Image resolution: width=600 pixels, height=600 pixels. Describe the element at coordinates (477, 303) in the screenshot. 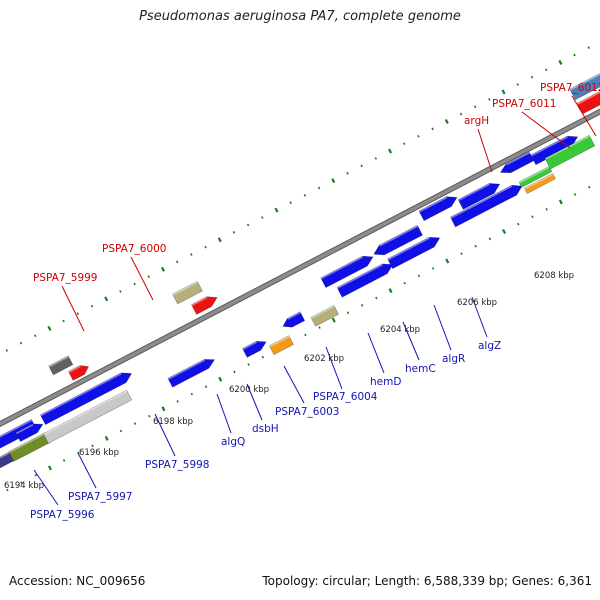

I see `kbp-tick-label: 6206 kbp` at that location.